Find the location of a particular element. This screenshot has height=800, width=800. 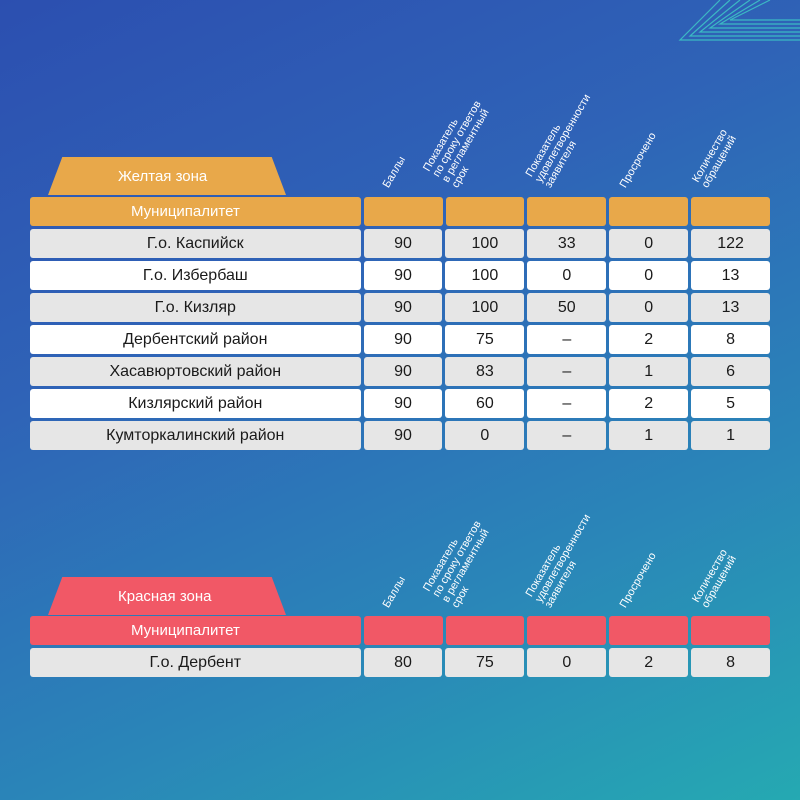

table-row: Г.о. Дербент 80 75 0 2 8 is located at coordinates (400, 662).